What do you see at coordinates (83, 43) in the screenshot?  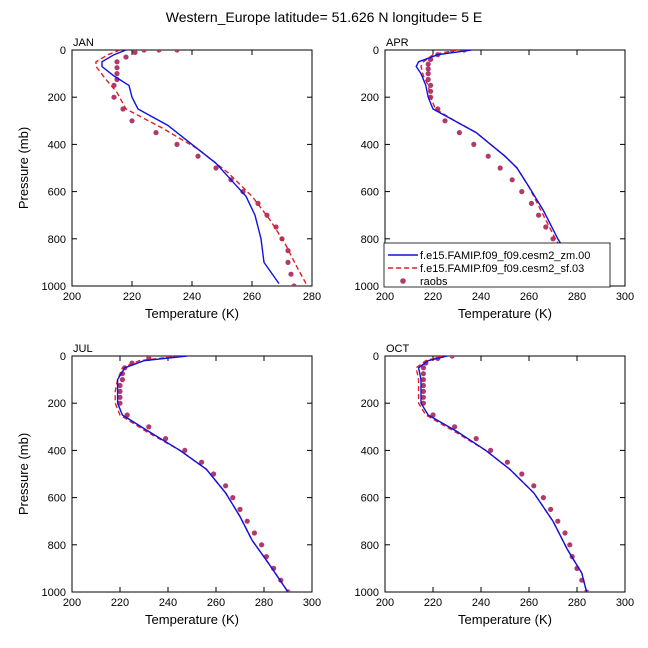 I see `panel-title: JAN` at bounding box center [83, 43].